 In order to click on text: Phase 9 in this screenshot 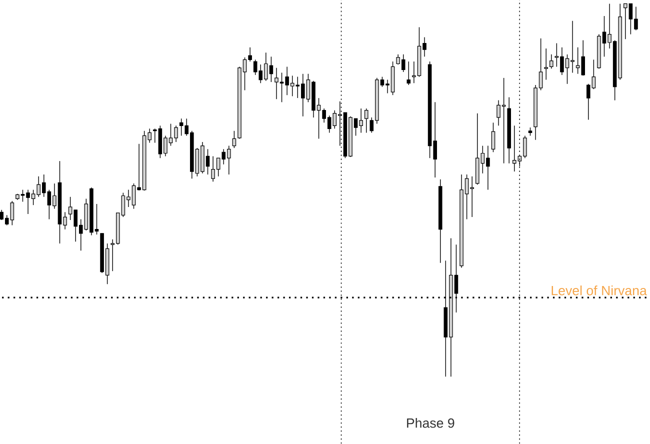, I will do `click(430, 423)`.